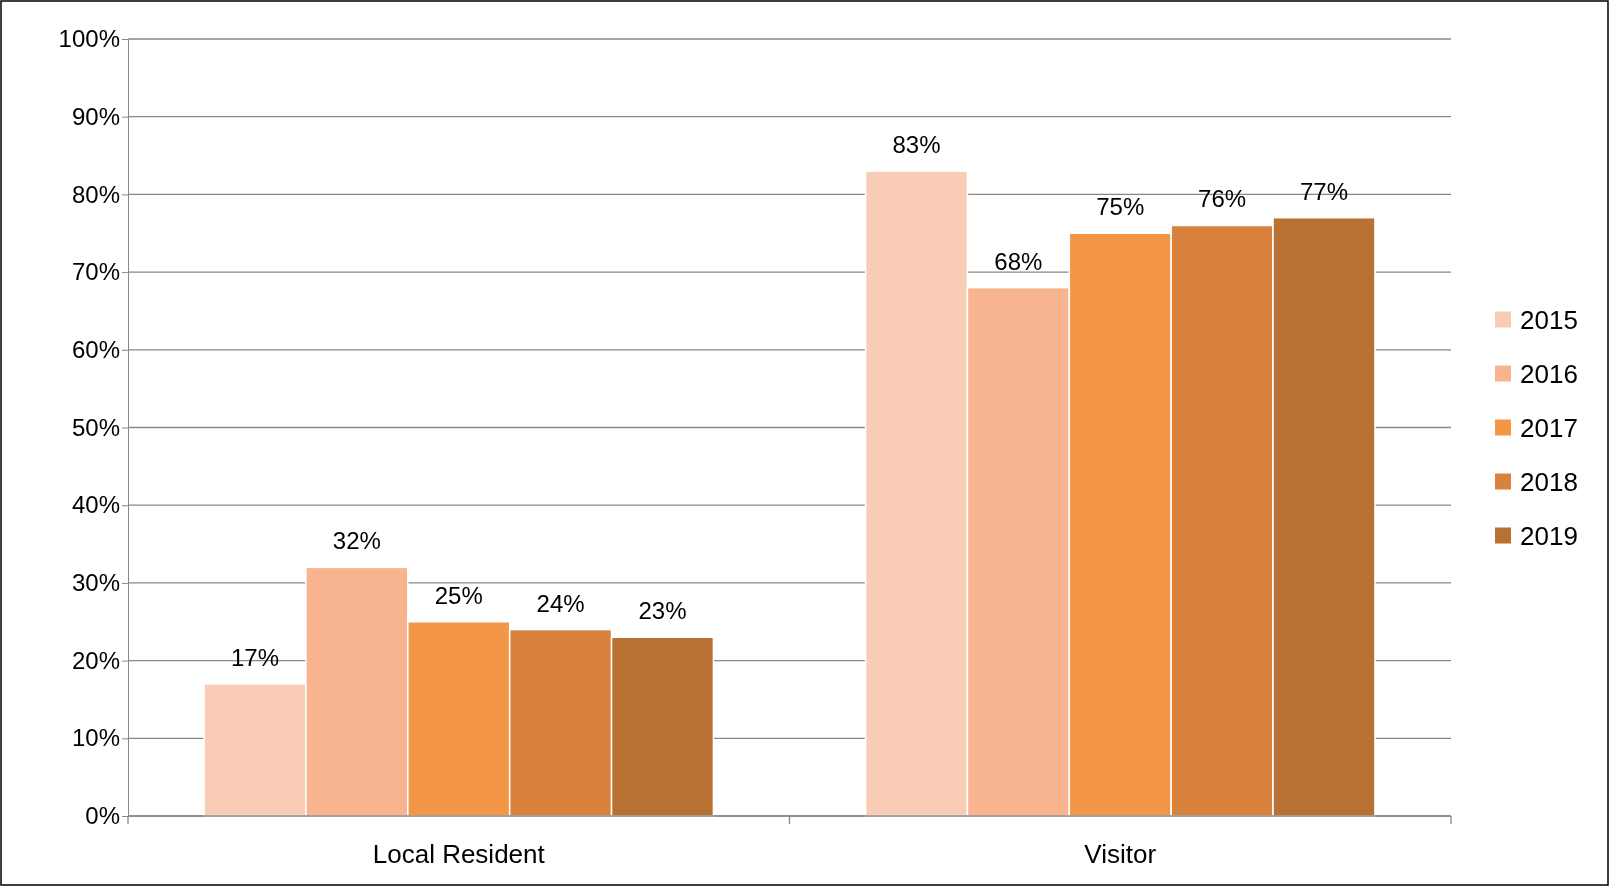  What do you see at coordinates (1222, 199) in the screenshot?
I see `data-label: 76%` at bounding box center [1222, 199].